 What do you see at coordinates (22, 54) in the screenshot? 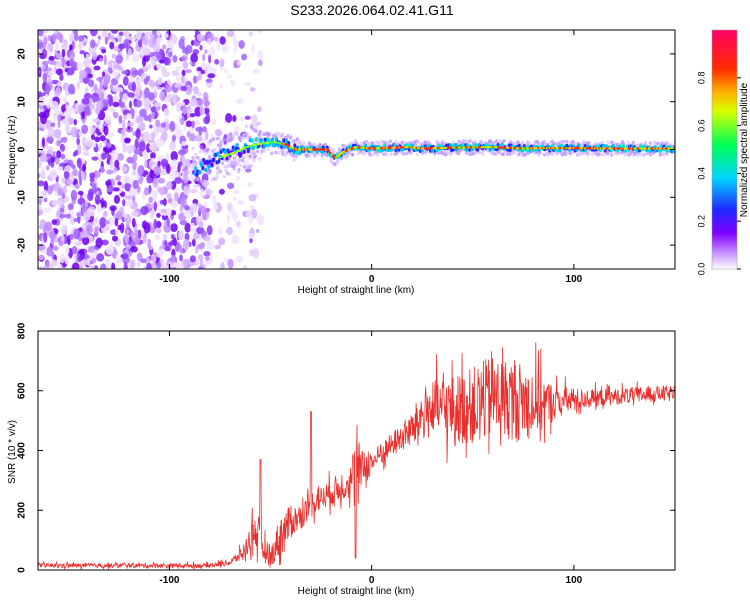
I see `y-tick-label: 20` at bounding box center [22, 54].